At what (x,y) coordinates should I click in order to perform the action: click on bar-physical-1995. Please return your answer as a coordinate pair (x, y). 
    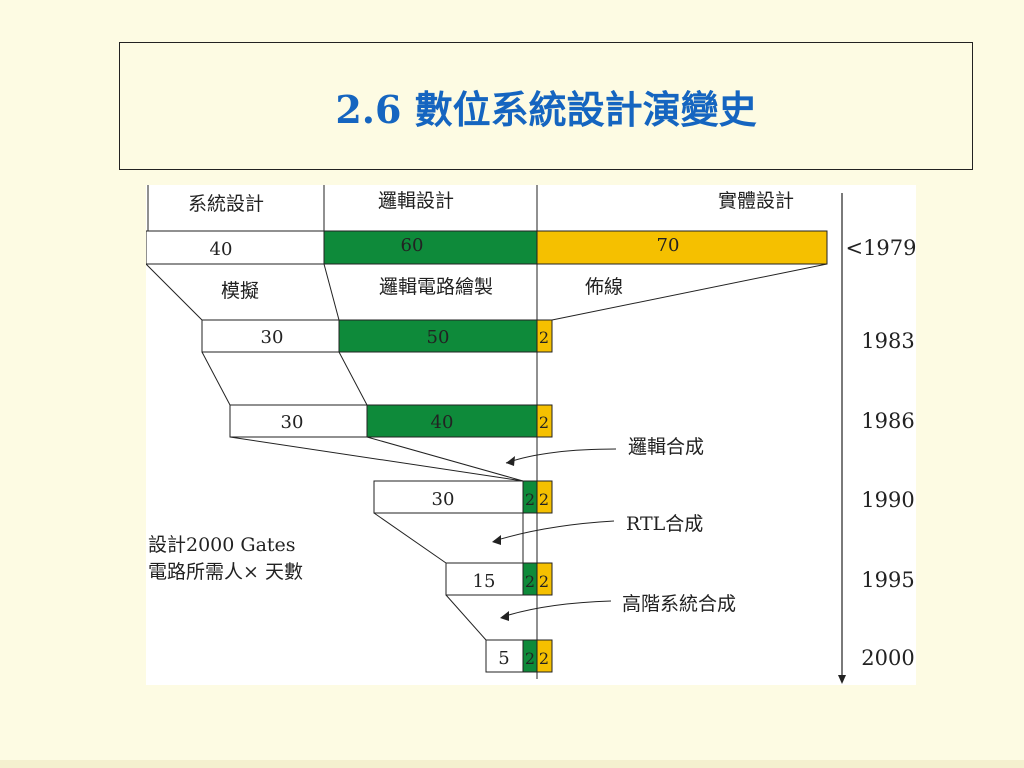
    Looking at the image, I should click on (544, 579).